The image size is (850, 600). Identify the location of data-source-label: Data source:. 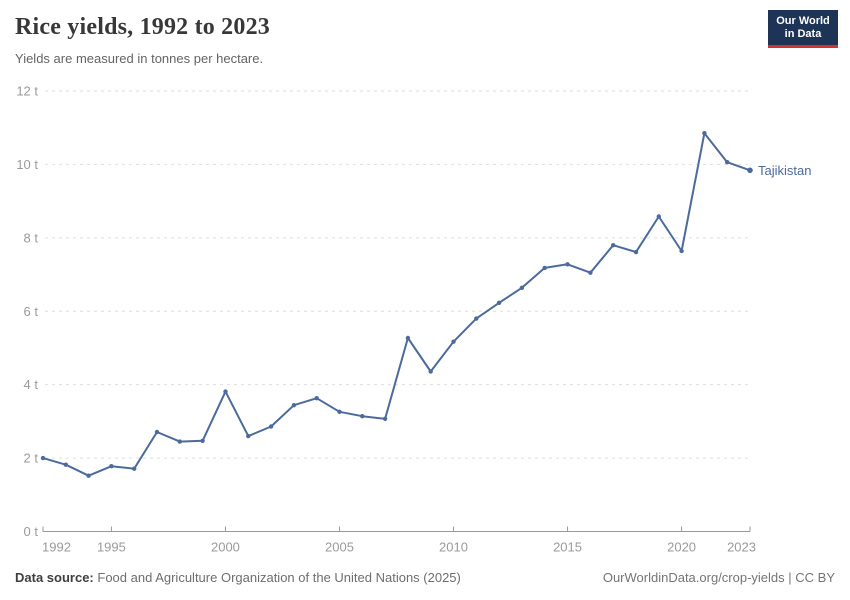
(54, 577).